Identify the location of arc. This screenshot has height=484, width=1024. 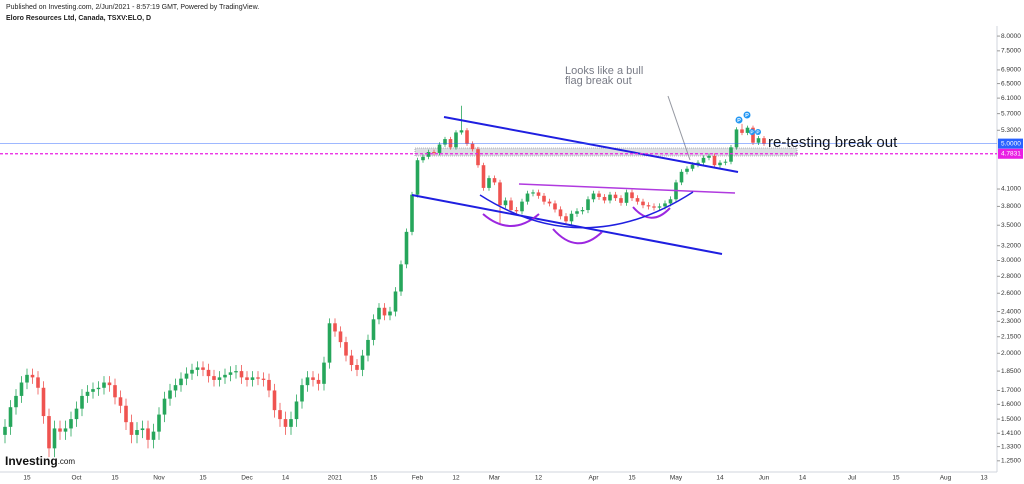
(586, 210).